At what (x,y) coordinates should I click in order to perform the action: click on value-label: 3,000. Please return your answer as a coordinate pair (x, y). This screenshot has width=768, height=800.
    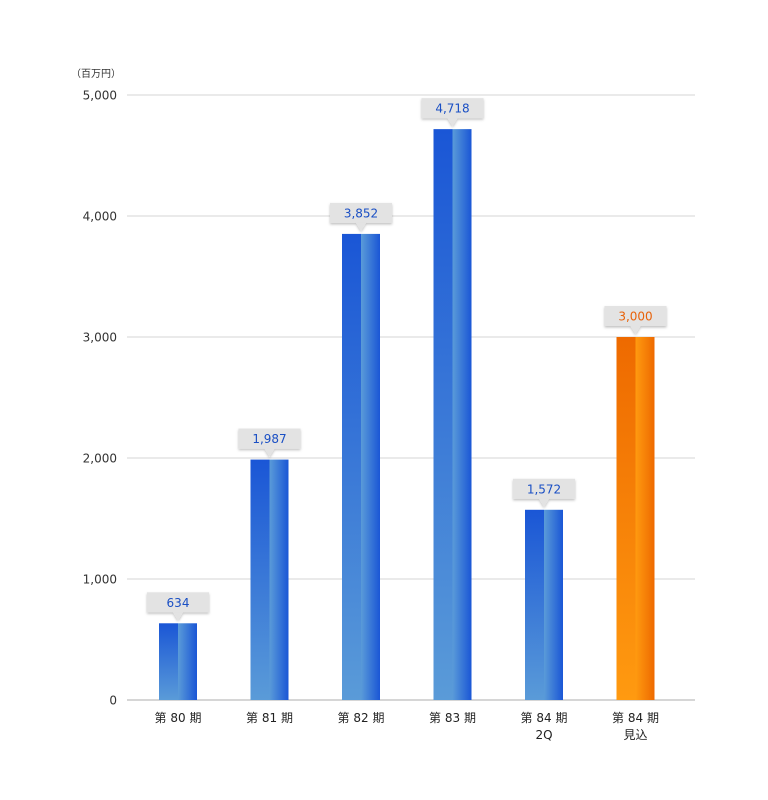
    Looking at the image, I should click on (635, 317).